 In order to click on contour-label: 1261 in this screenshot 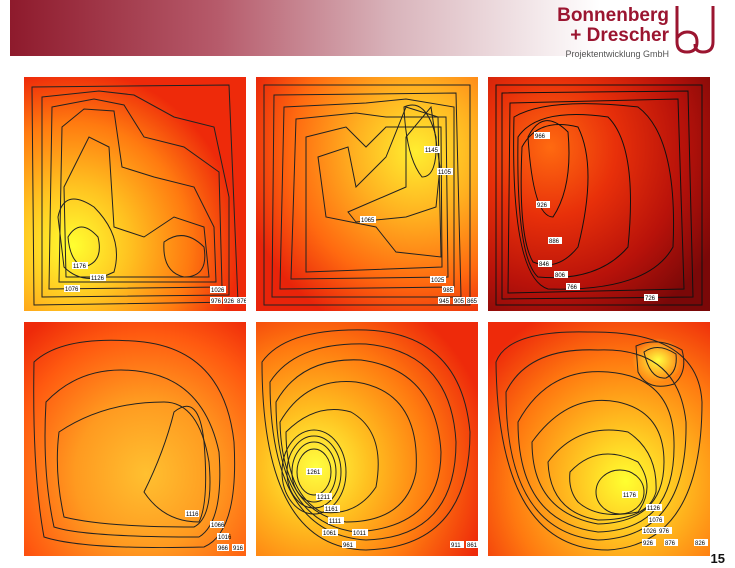, I will do `click(314, 473)`.